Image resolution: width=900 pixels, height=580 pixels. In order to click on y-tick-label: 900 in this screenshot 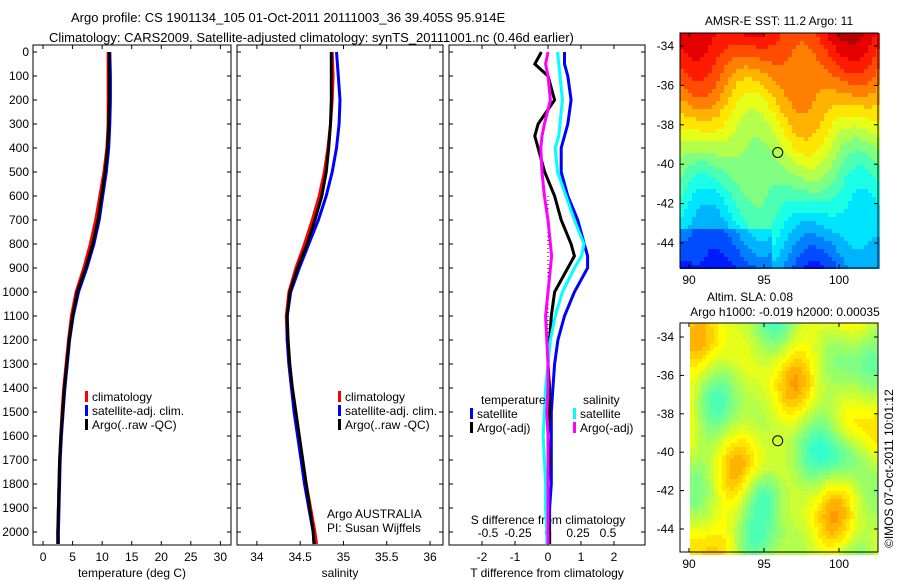, I will do `click(19, 268)`.